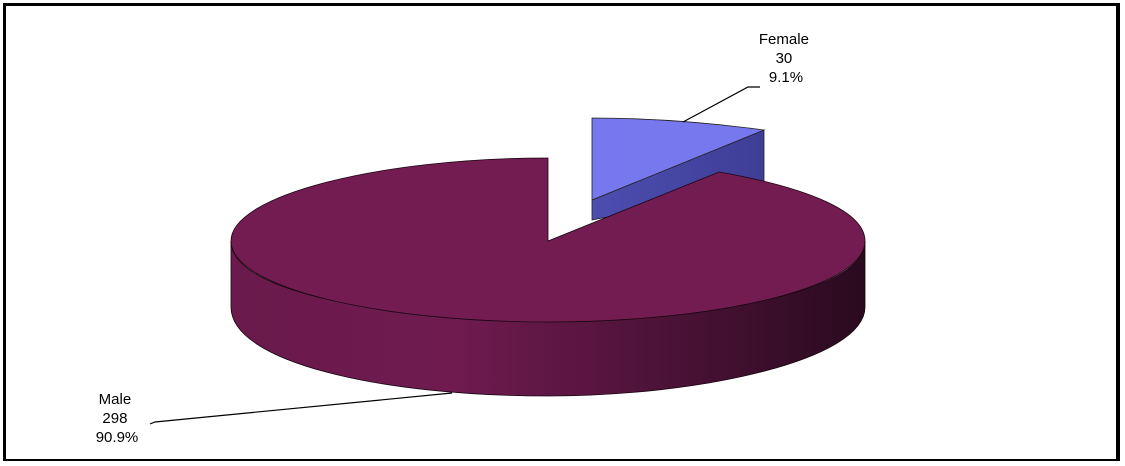 The width and height of the screenshot is (1125, 466). What do you see at coordinates (678, 159) in the screenshot?
I see `pie-slice-female-top` at bounding box center [678, 159].